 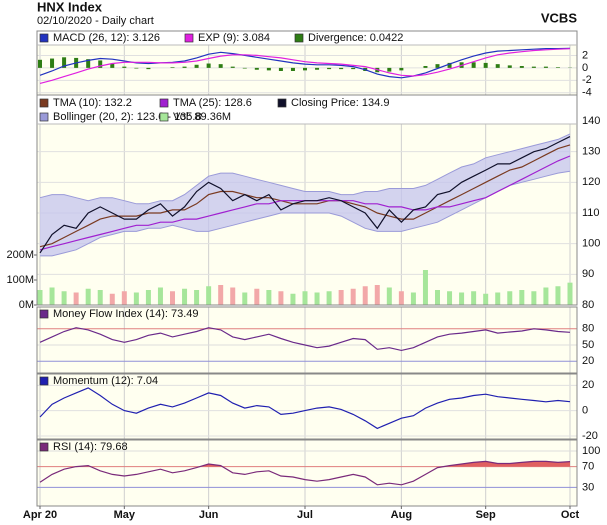 What do you see at coordinates (340, 103) in the screenshot?
I see `legend-label: Closing Price: 134.9` at bounding box center [340, 103].